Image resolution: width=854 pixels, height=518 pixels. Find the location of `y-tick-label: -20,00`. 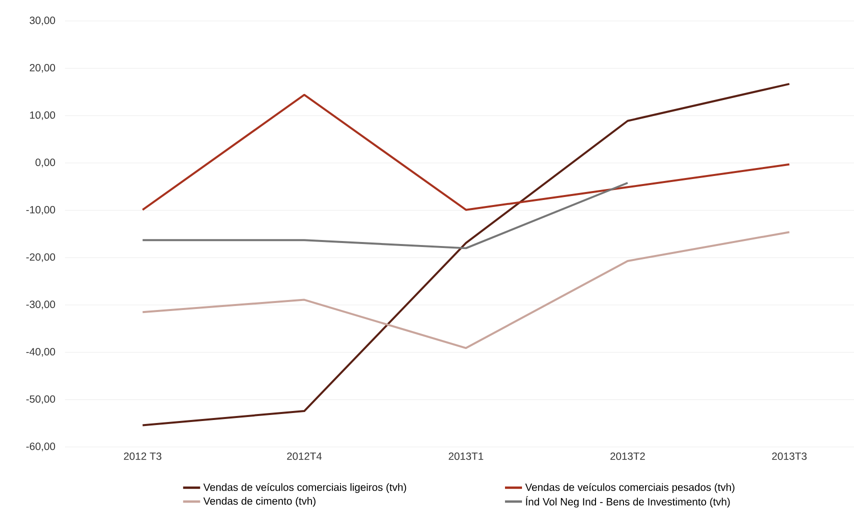

y-tick-label: -20,00 is located at coordinates (41, 257).